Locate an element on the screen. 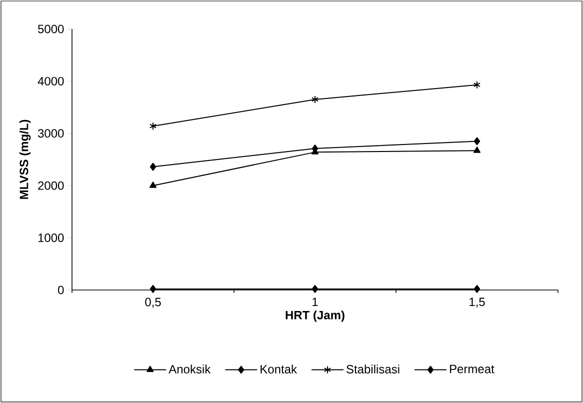 This screenshot has width=583, height=403. x-axis-title: HRT (Jam) is located at coordinates (315, 316).